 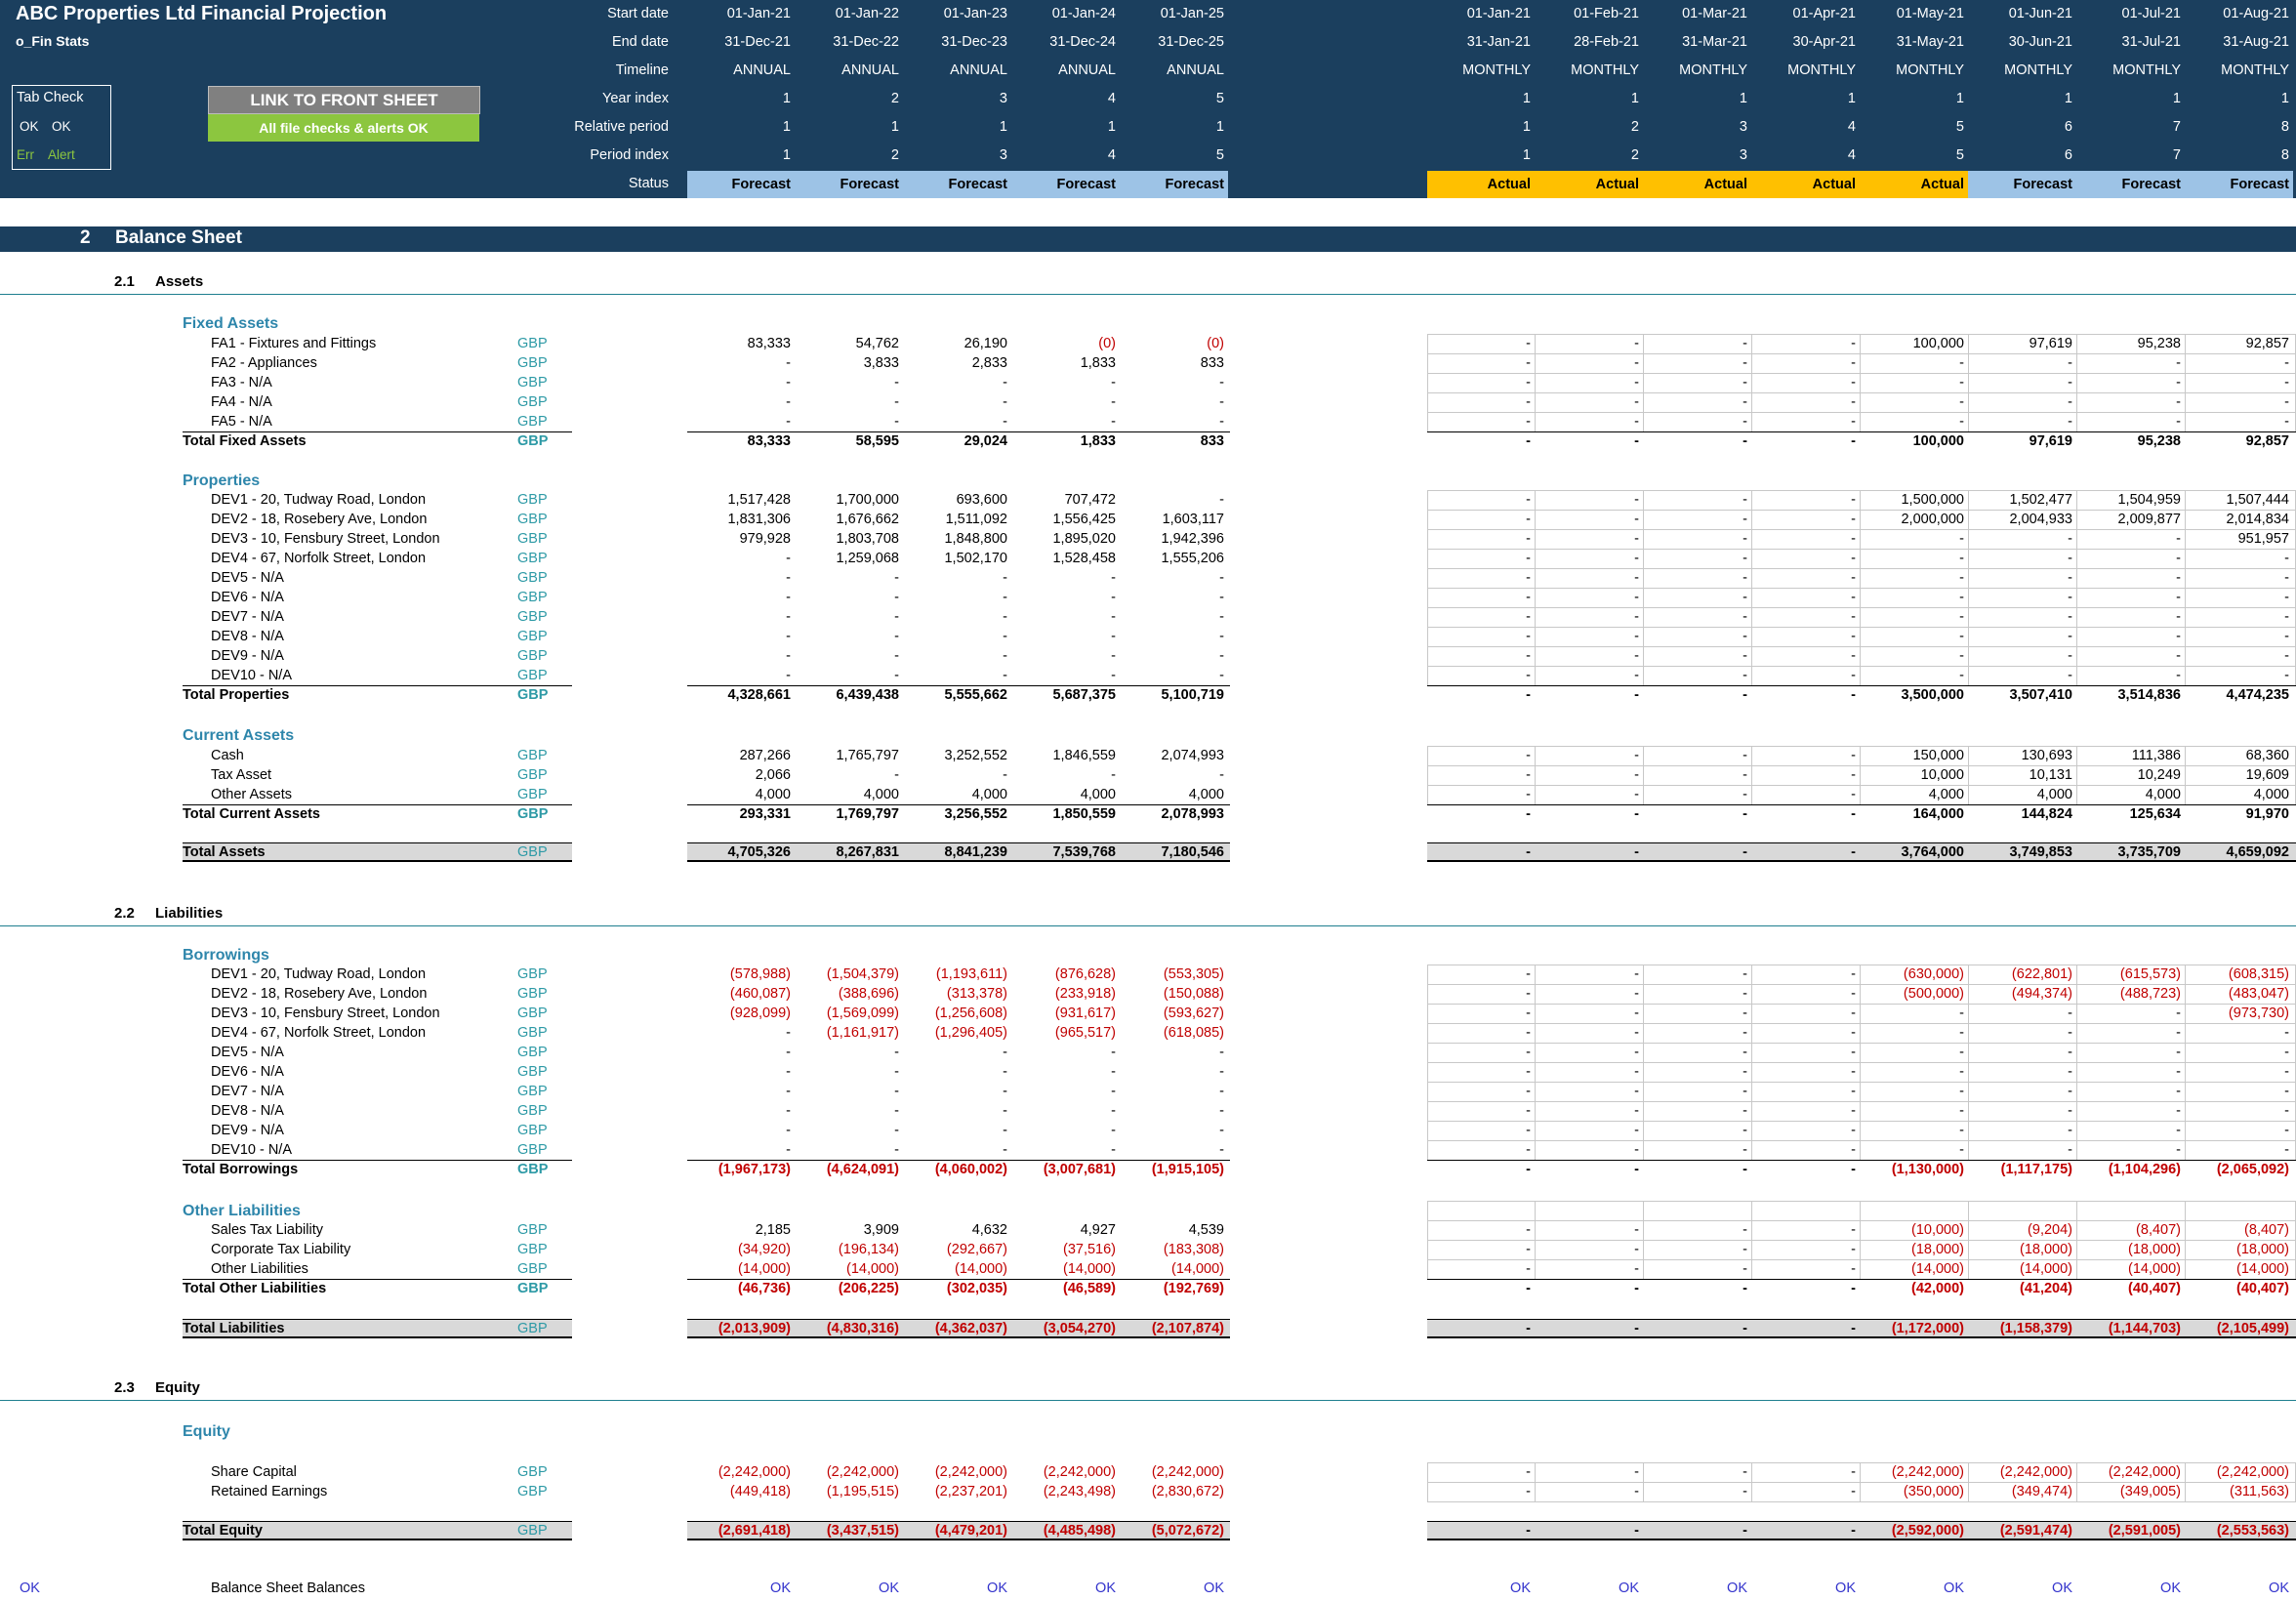 I want to click on value-cell: 1,942,396, so click(x=1192, y=539).